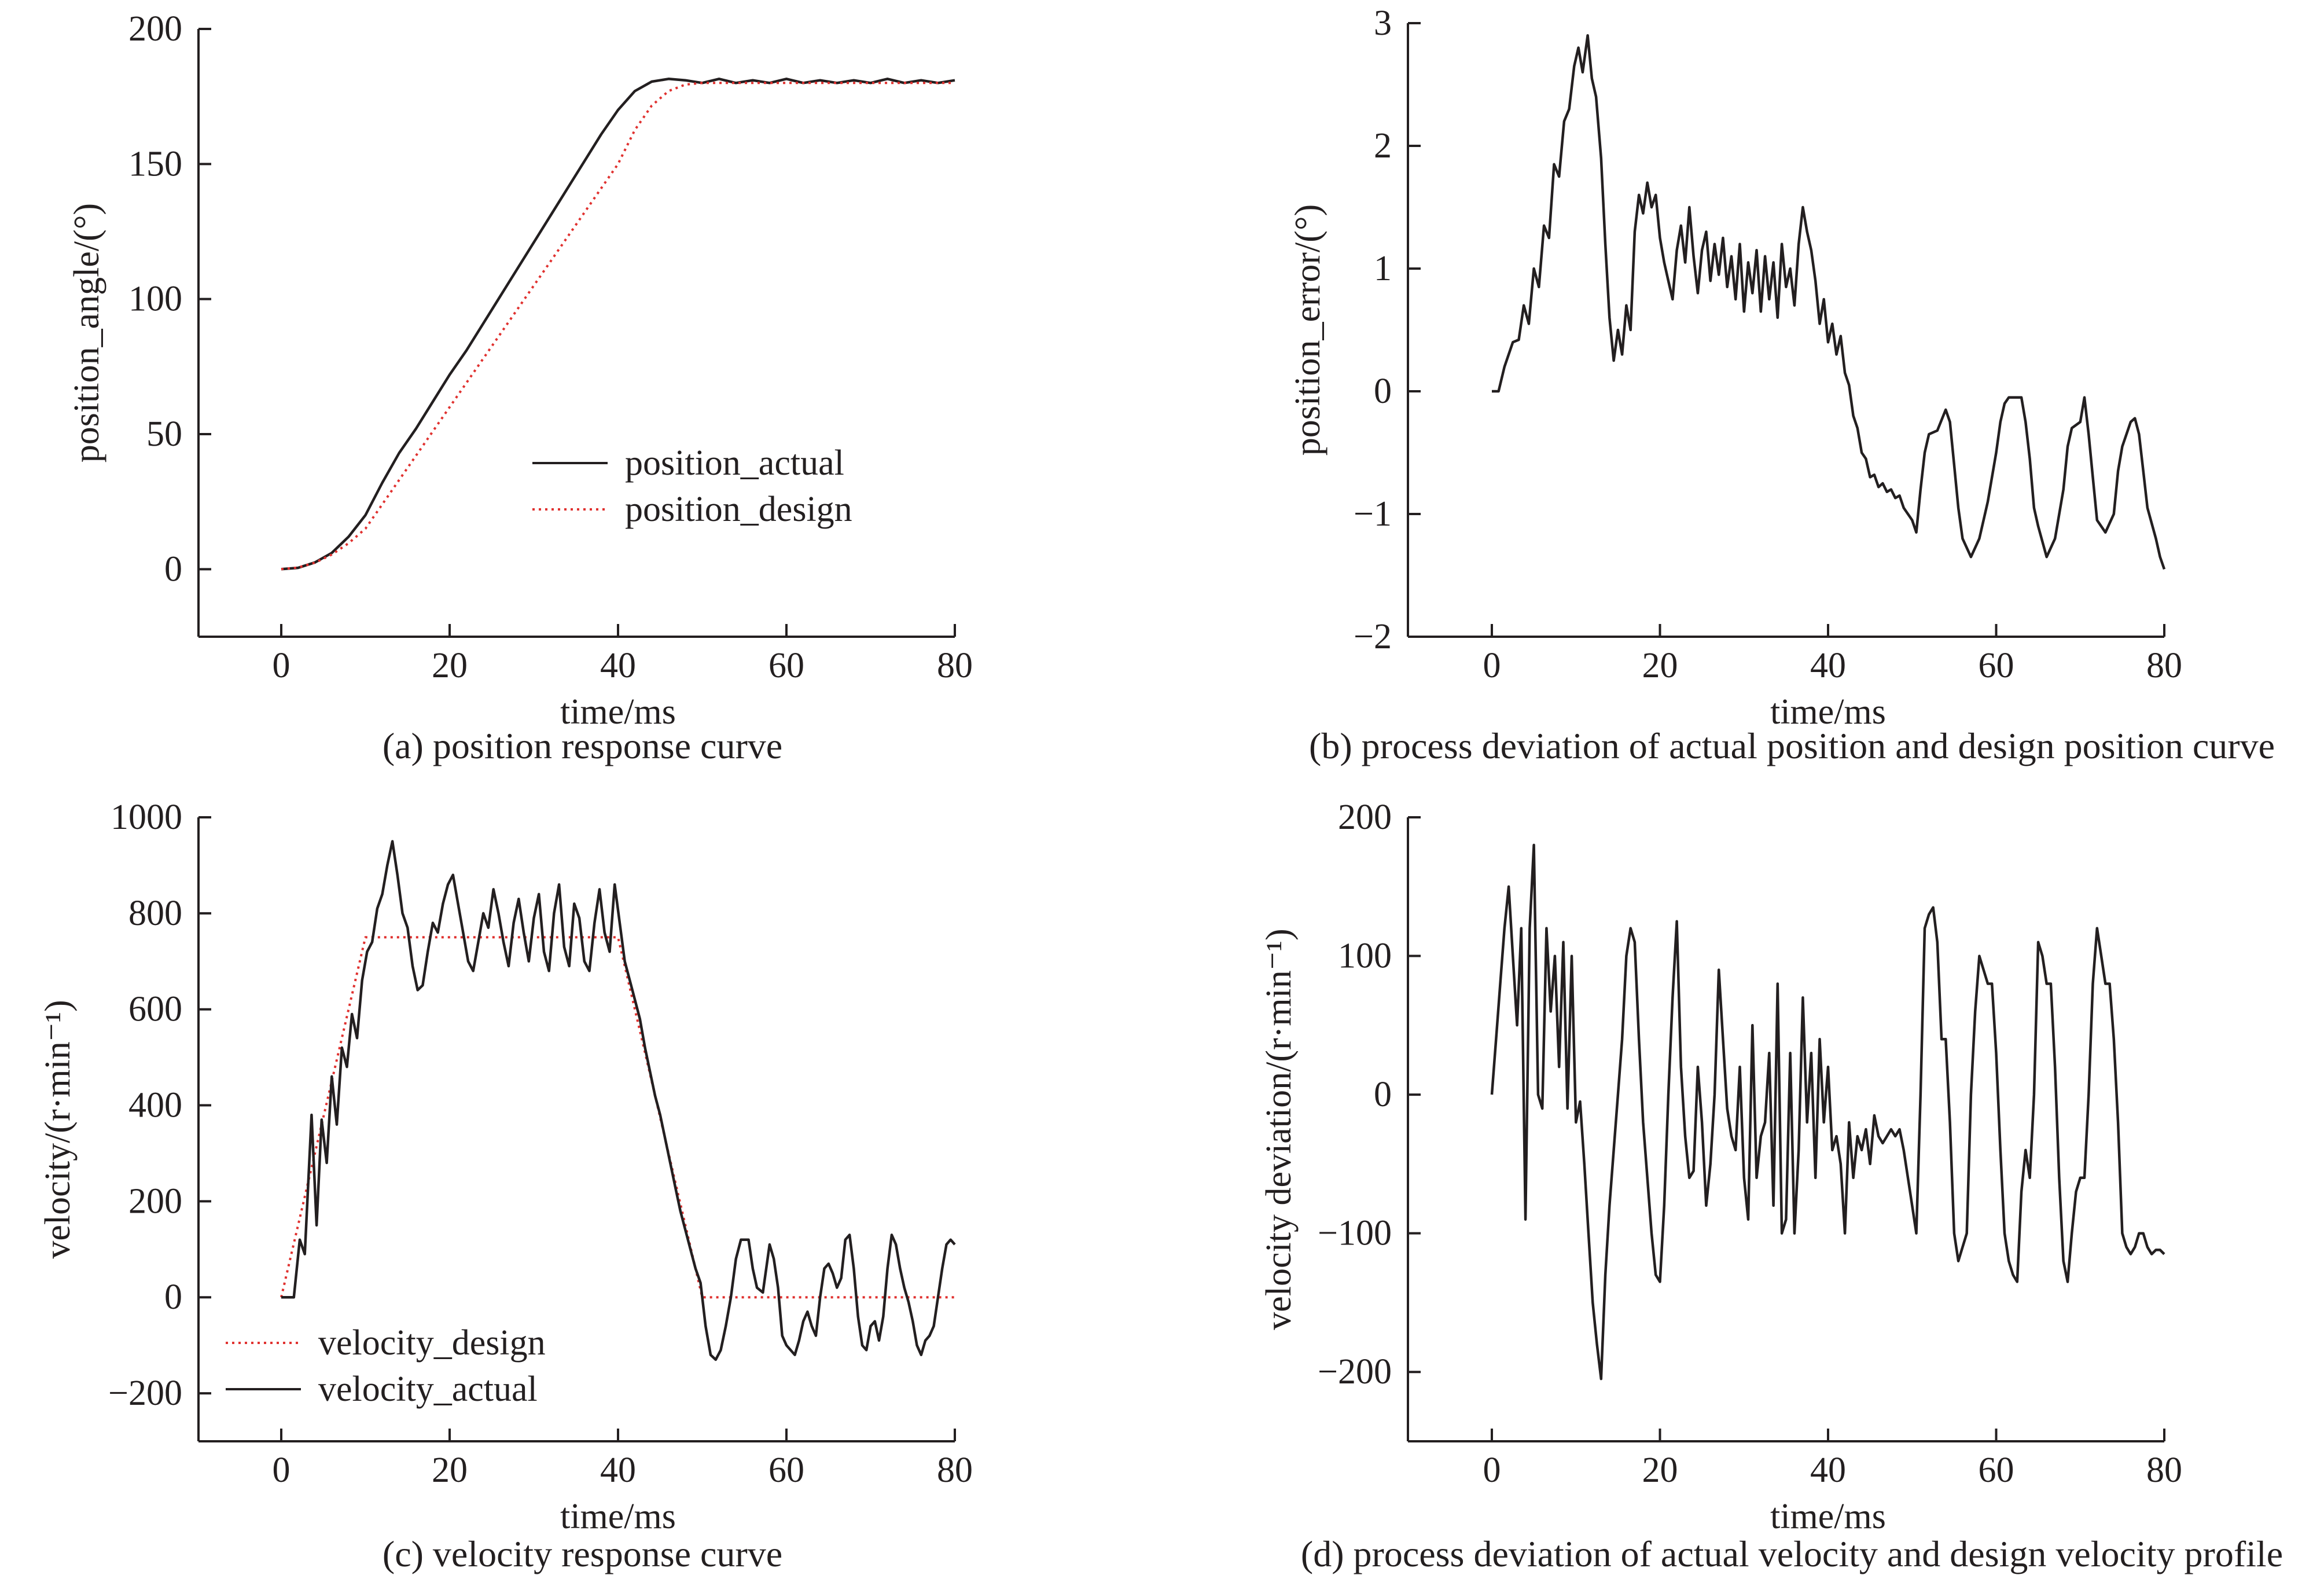 This screenshot has height=1575, width=2324. I want to click on series-line-position-actual, so click(618, 324).